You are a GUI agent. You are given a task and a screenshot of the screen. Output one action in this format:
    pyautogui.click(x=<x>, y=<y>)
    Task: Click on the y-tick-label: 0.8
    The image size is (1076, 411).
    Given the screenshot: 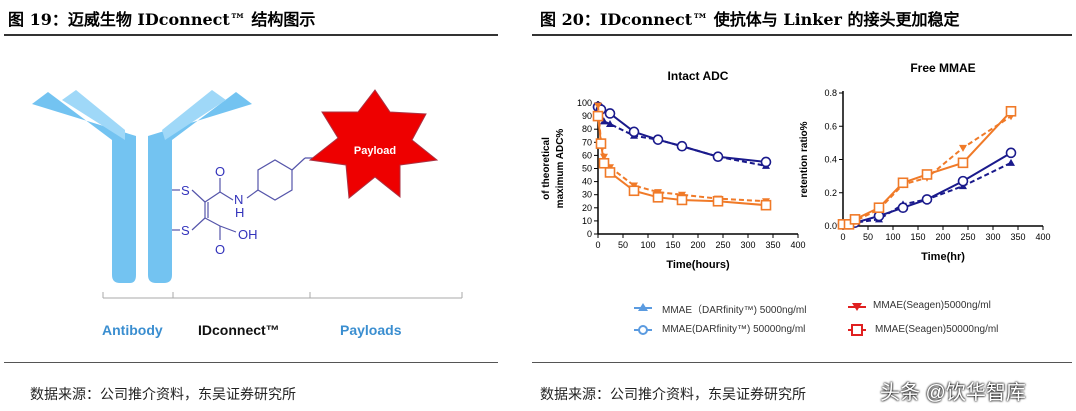 What is the action you would take?
    pyautogui.click(x=830, y=93)
    